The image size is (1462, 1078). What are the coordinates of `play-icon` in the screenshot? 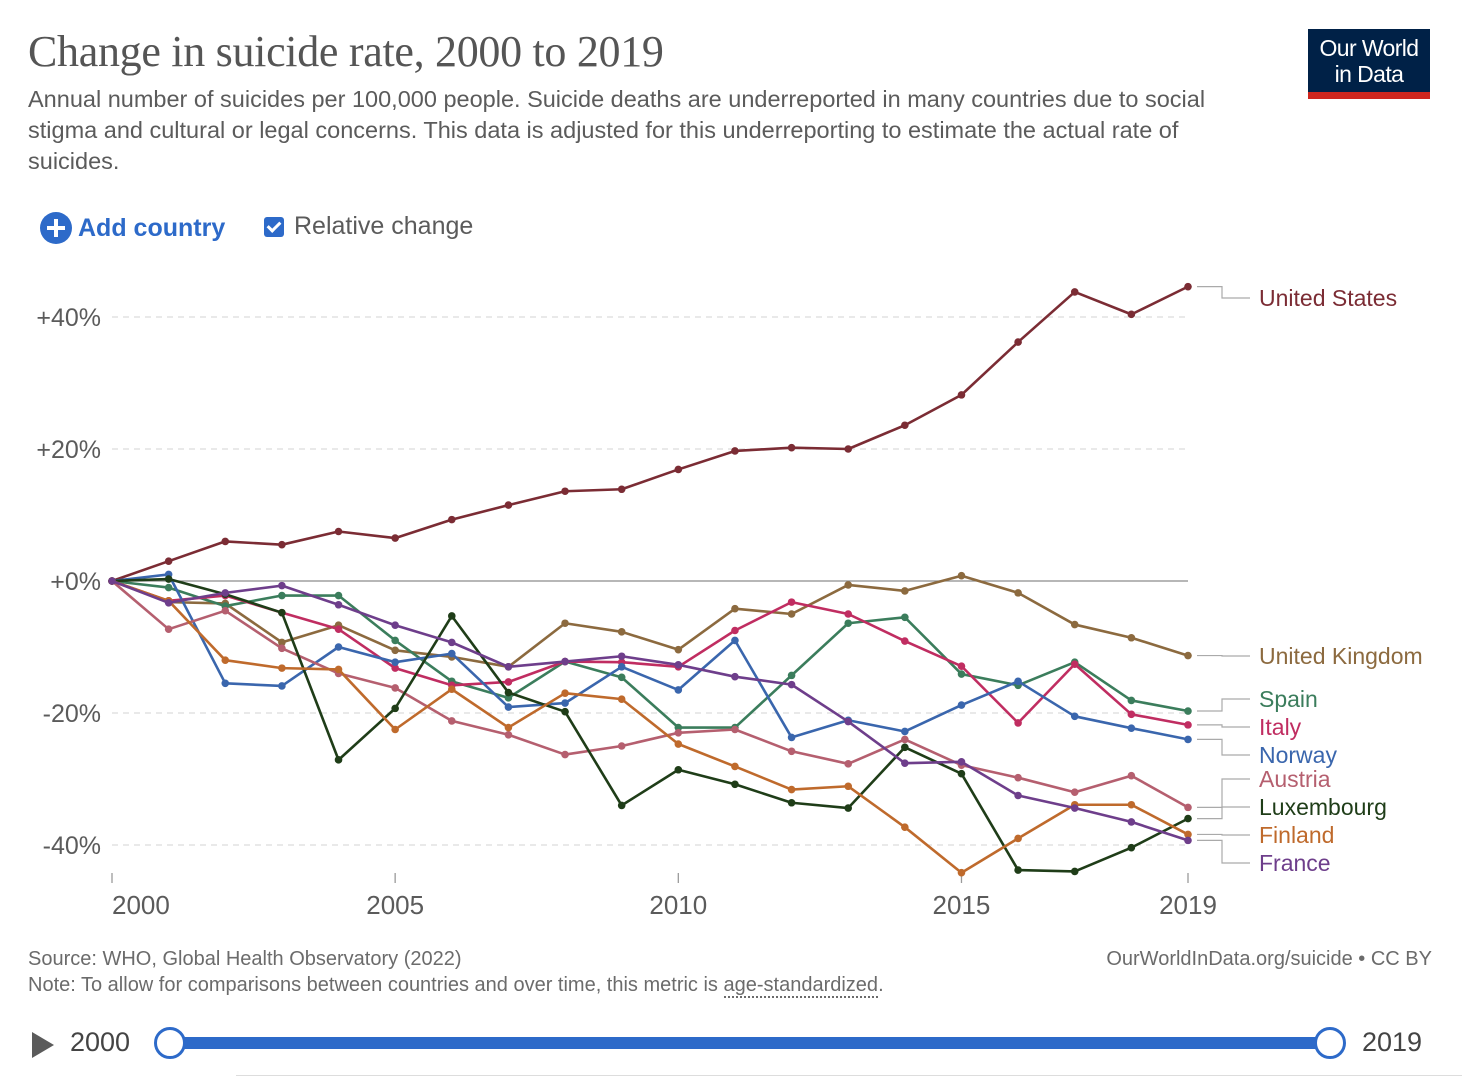 It's located at (43, 1045).